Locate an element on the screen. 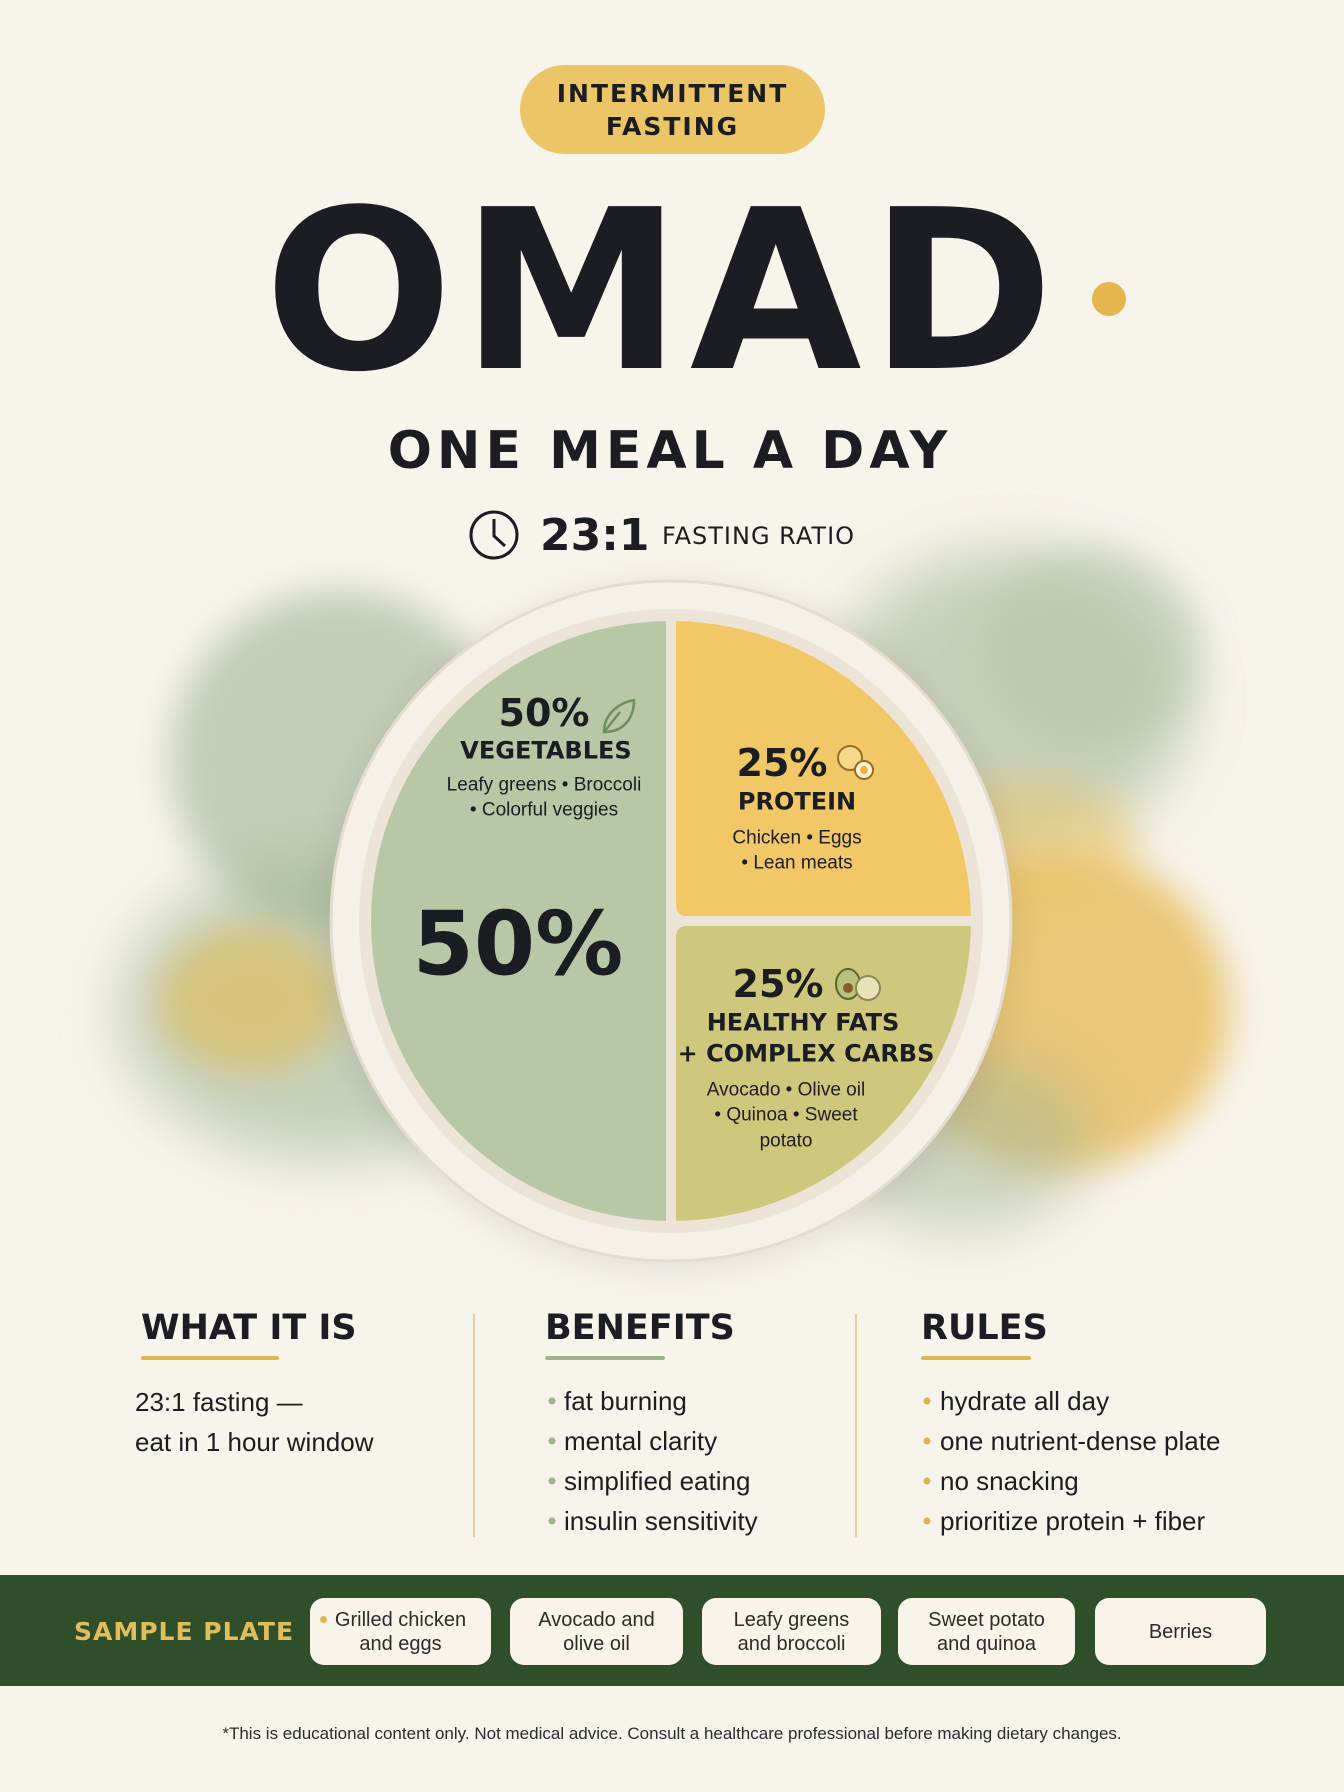  section-name: PROTEIN is located at coordinates (797, 801).